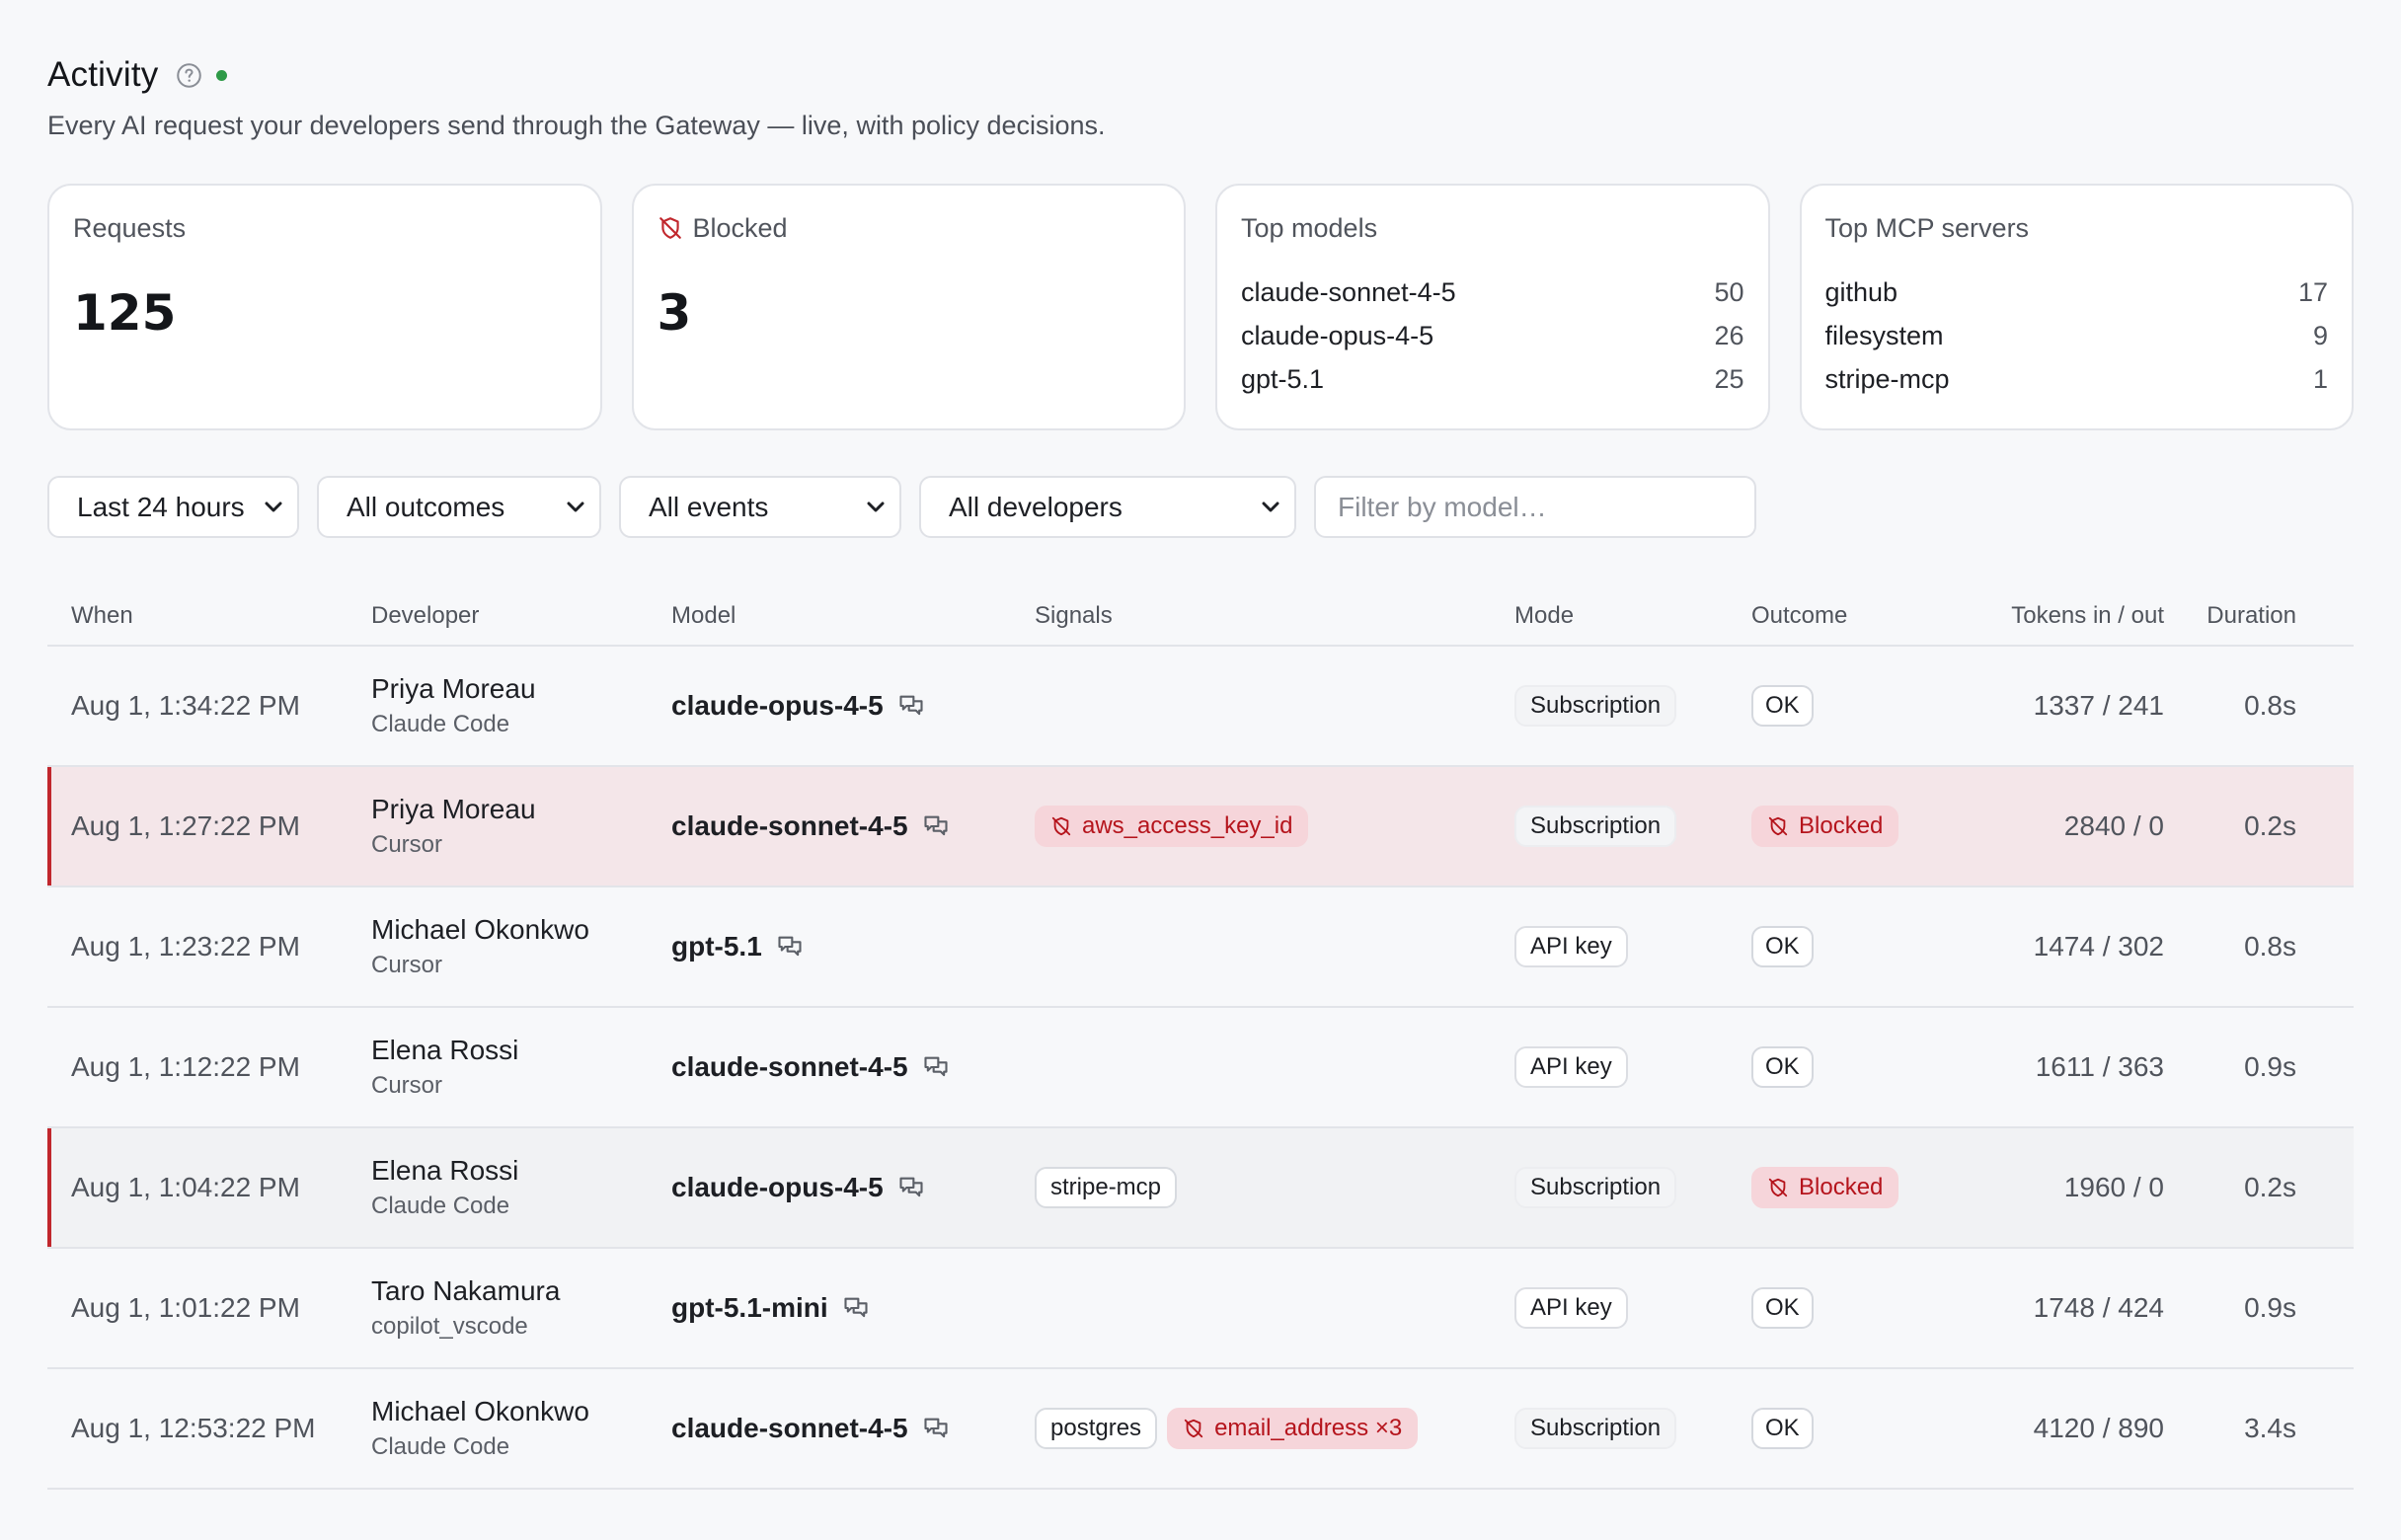 This screenshot has height=1540, width=2401. I want to click on top-model-count: 25, so click(1729, 378).